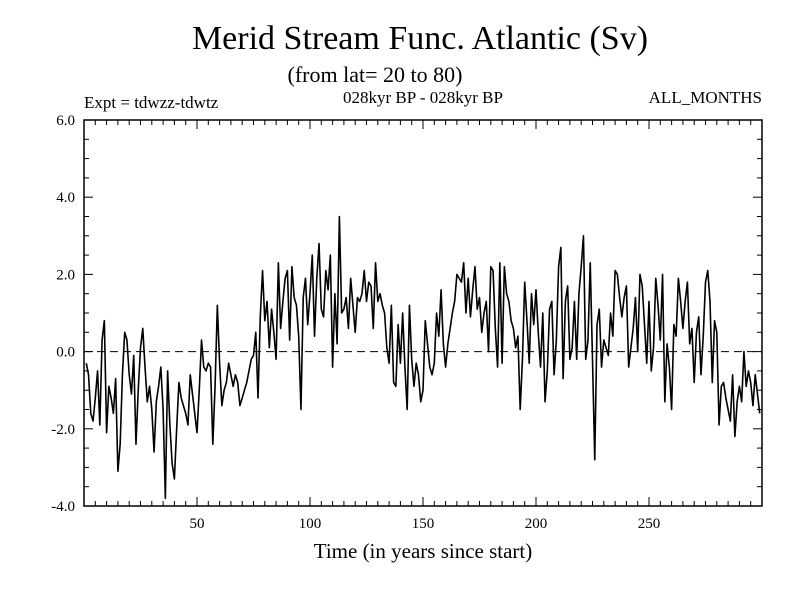  What do you see at coordinates (375, 74) in the screenshot?
I see `chart-subtitle: (from lat= 20 to 80)` at bounding box center [375, 74].